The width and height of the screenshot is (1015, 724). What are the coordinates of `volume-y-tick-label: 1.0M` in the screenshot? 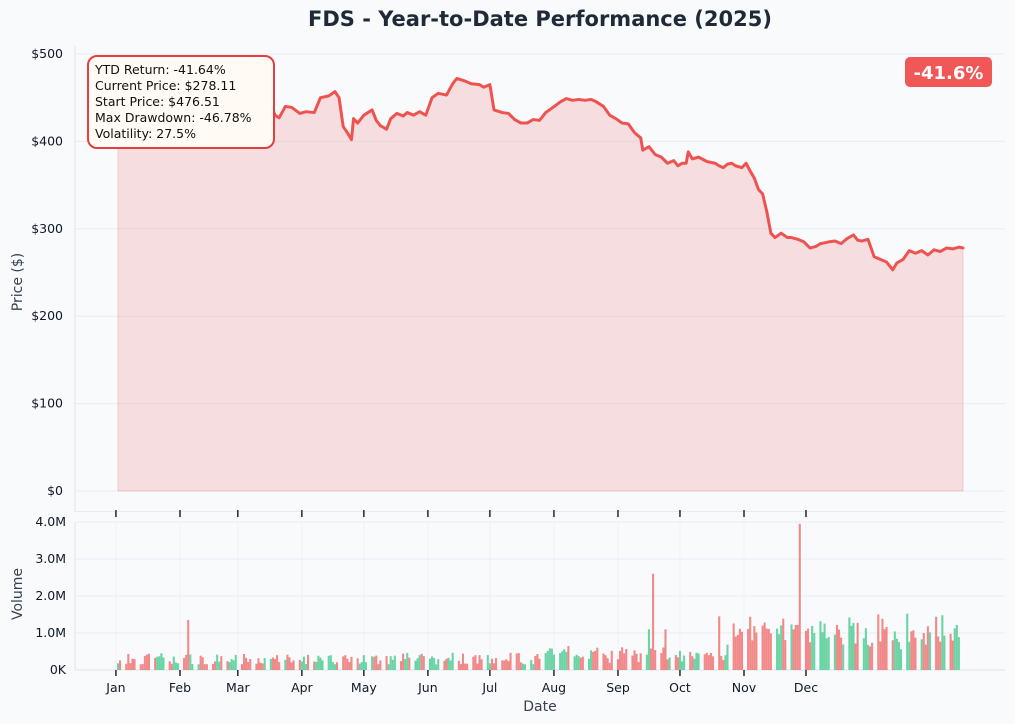 It's located at (50, 632).